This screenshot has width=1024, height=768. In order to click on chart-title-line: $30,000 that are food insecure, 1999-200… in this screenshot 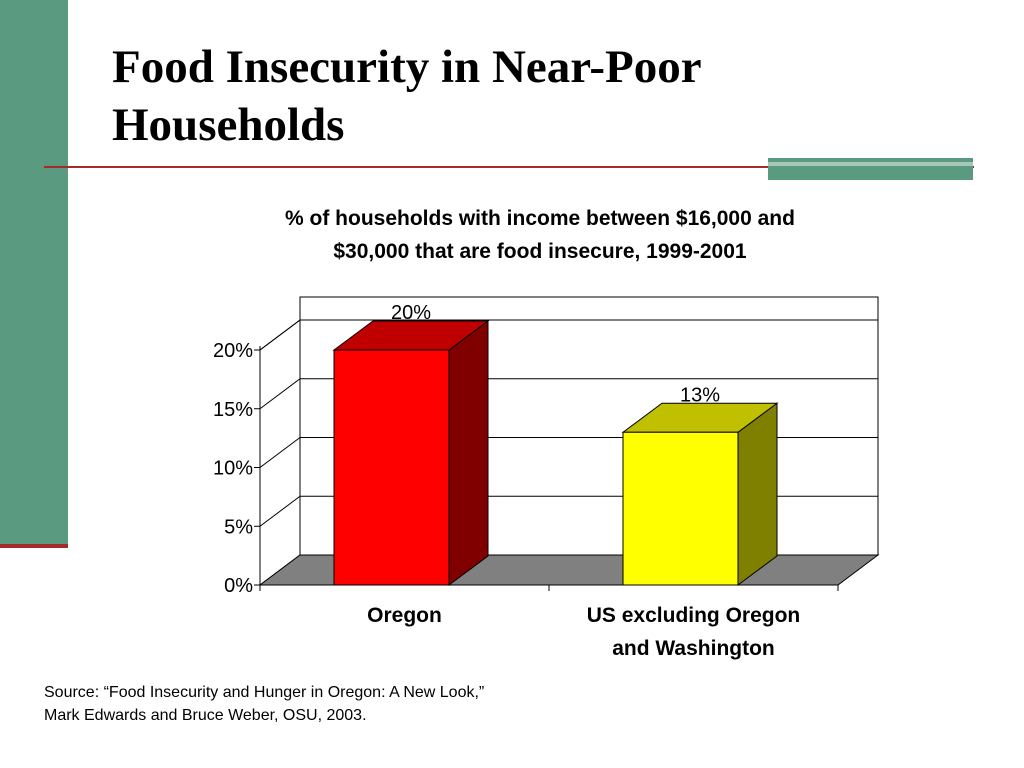, I will do `click(540, 251)`.